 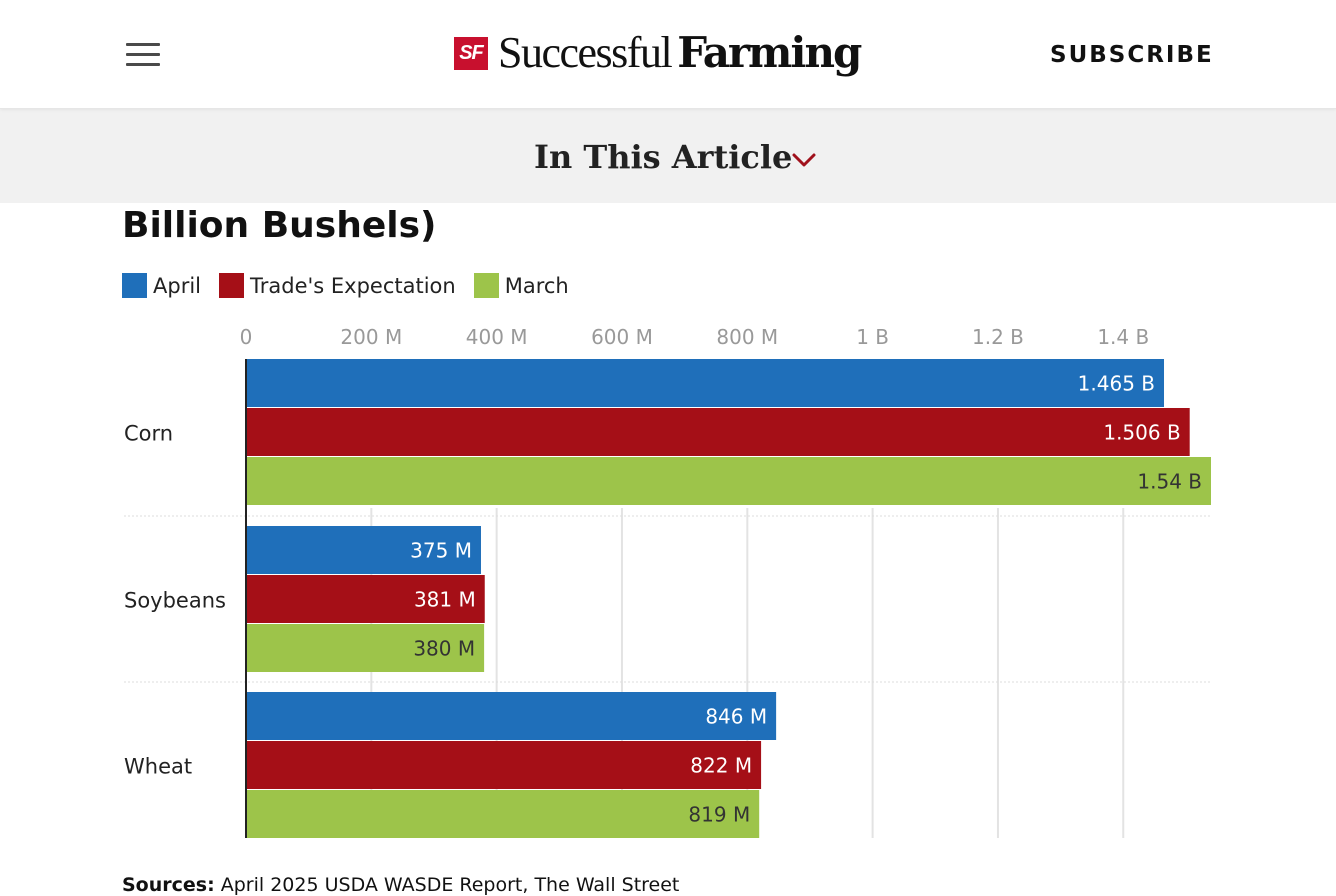 What do you see at coordinates (721, 766) in the screenshot?
I see `bar-data-label: 822 M` at bounding box center [721, 766].